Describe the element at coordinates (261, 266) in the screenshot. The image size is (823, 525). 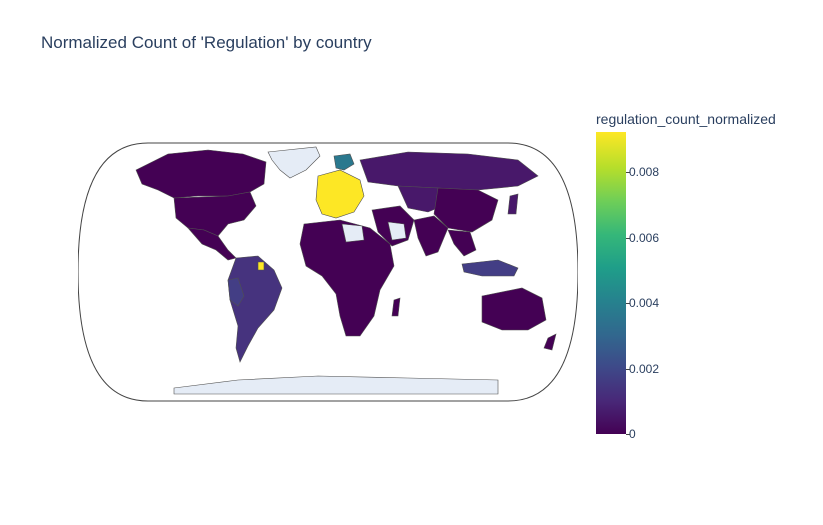
I see `region-suriname` at that location.